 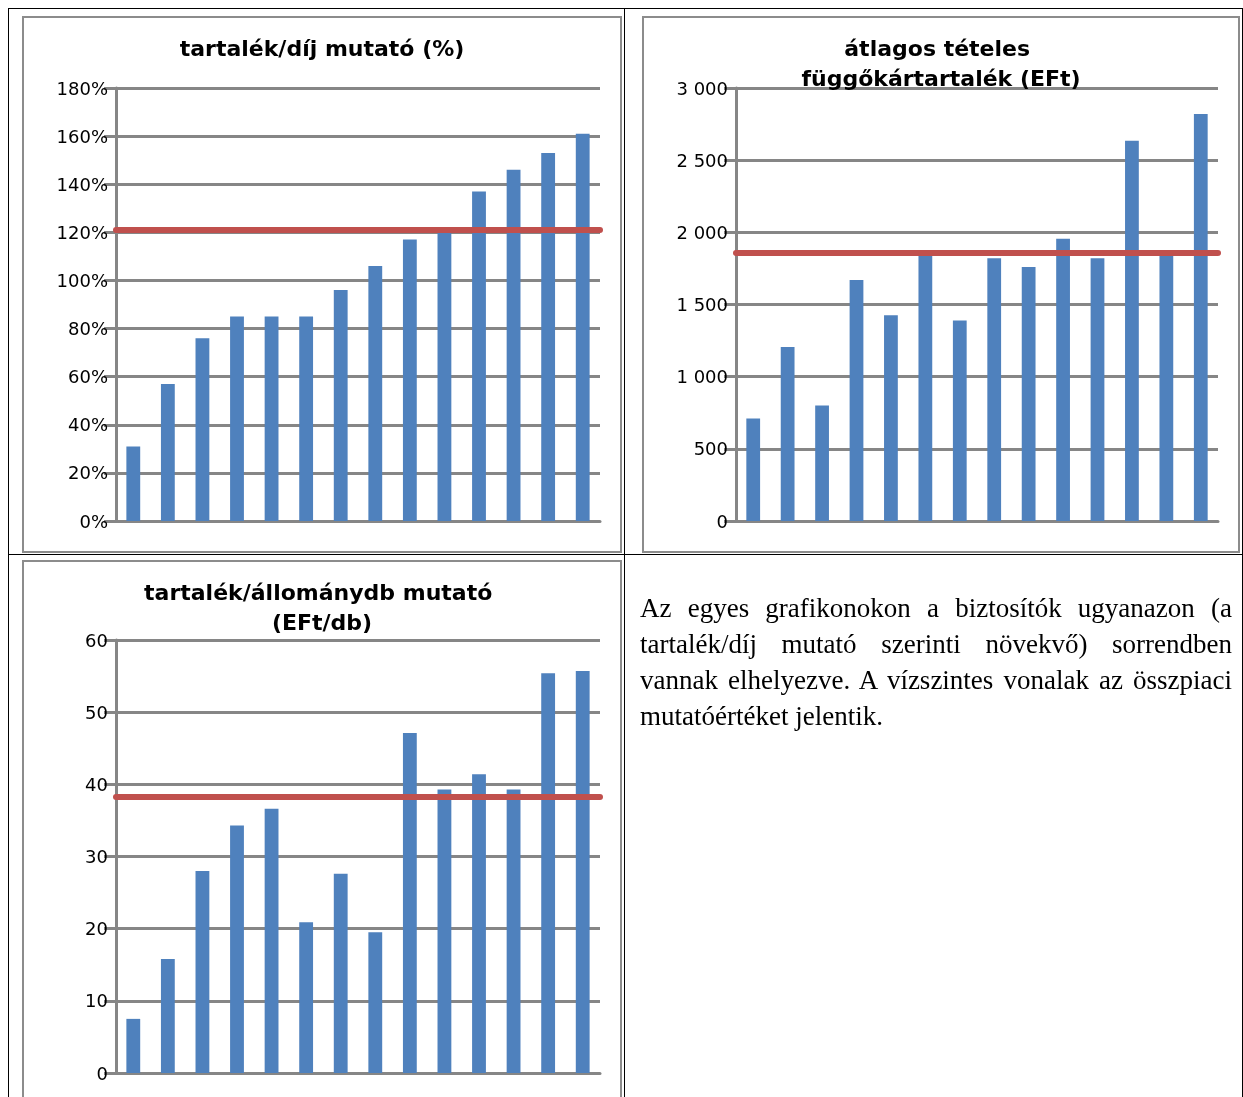 What do you see at coordinates (702, 88) in the screenshot?
I see `y-tick-label: 3 000` at bounding box center [702, 88].